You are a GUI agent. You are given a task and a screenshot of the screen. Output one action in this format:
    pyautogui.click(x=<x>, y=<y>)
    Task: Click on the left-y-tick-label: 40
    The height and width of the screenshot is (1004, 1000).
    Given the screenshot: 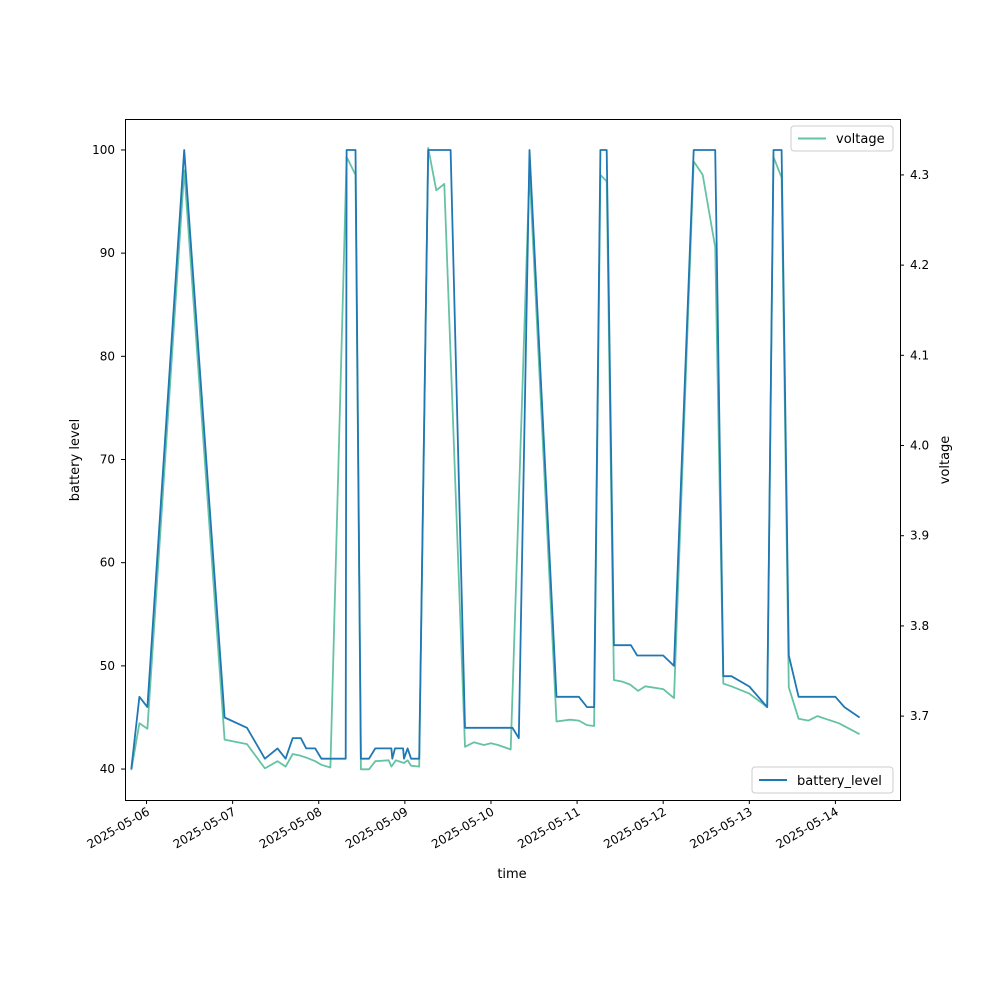 What is the action you would take?
    pyautogui.click(x=107, y=769)
    